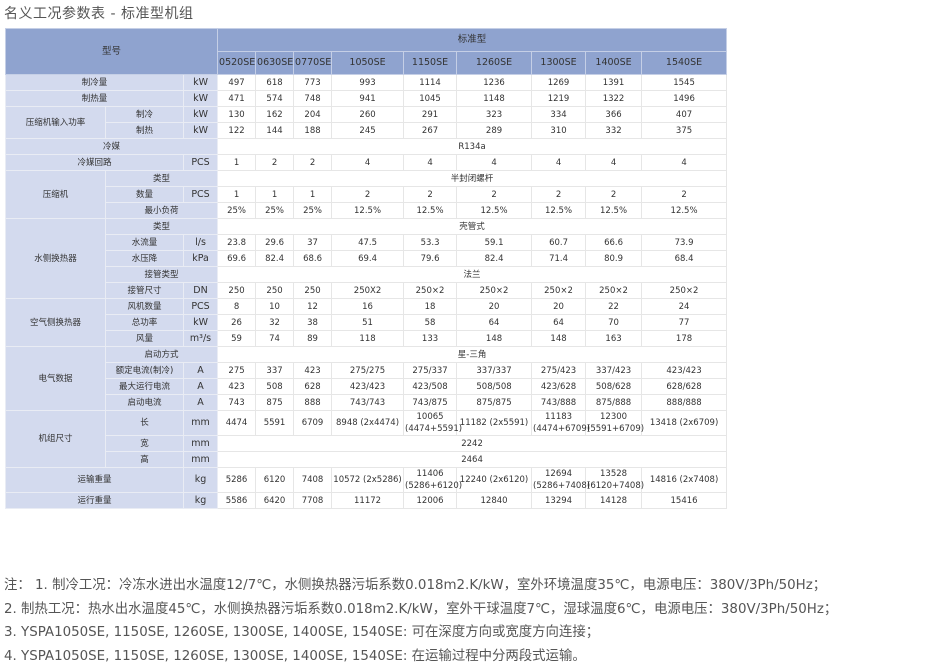  What do you see at coordinates (313, 115) in the screenshot?
I see `value-cell: 204` at bounding box center [313, 115].